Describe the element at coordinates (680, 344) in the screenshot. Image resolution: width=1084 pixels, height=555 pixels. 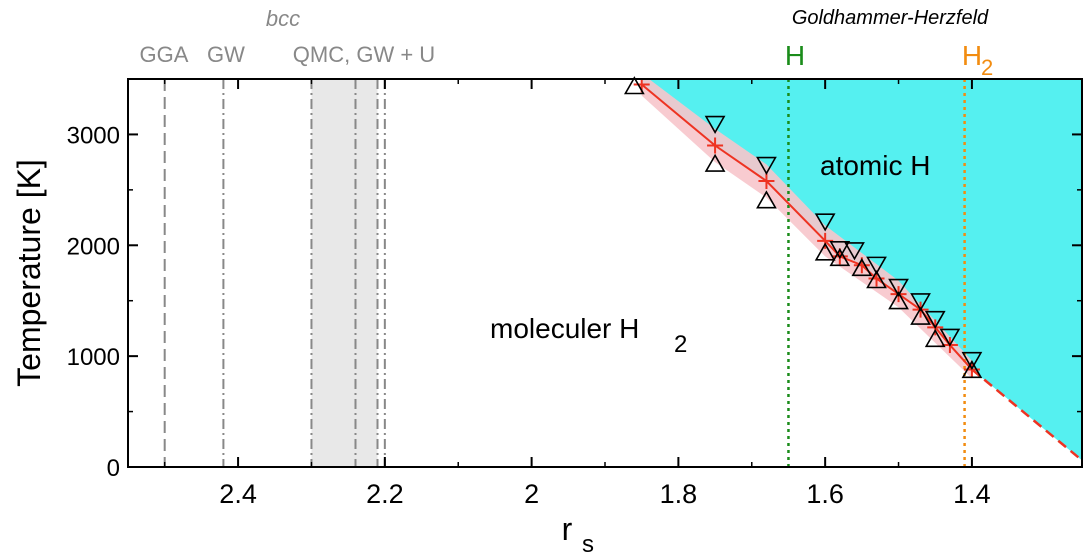
I see `molecular-region-label-subscript: 2` at that location.